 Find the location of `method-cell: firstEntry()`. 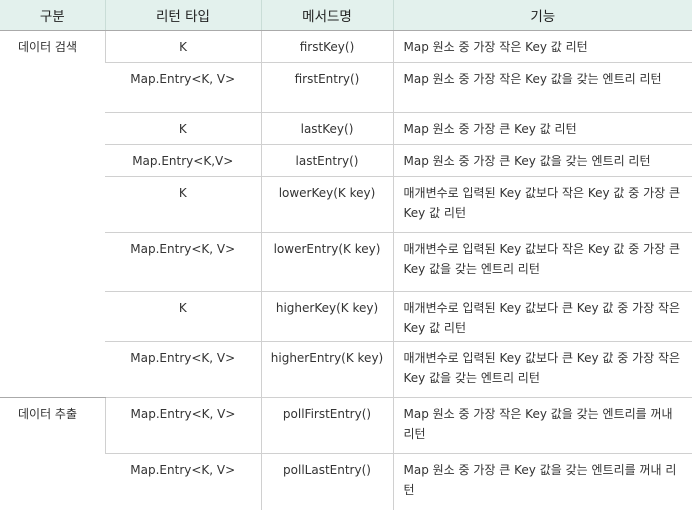

method-cell: firstEntry() is located at coordinates (326, 87).